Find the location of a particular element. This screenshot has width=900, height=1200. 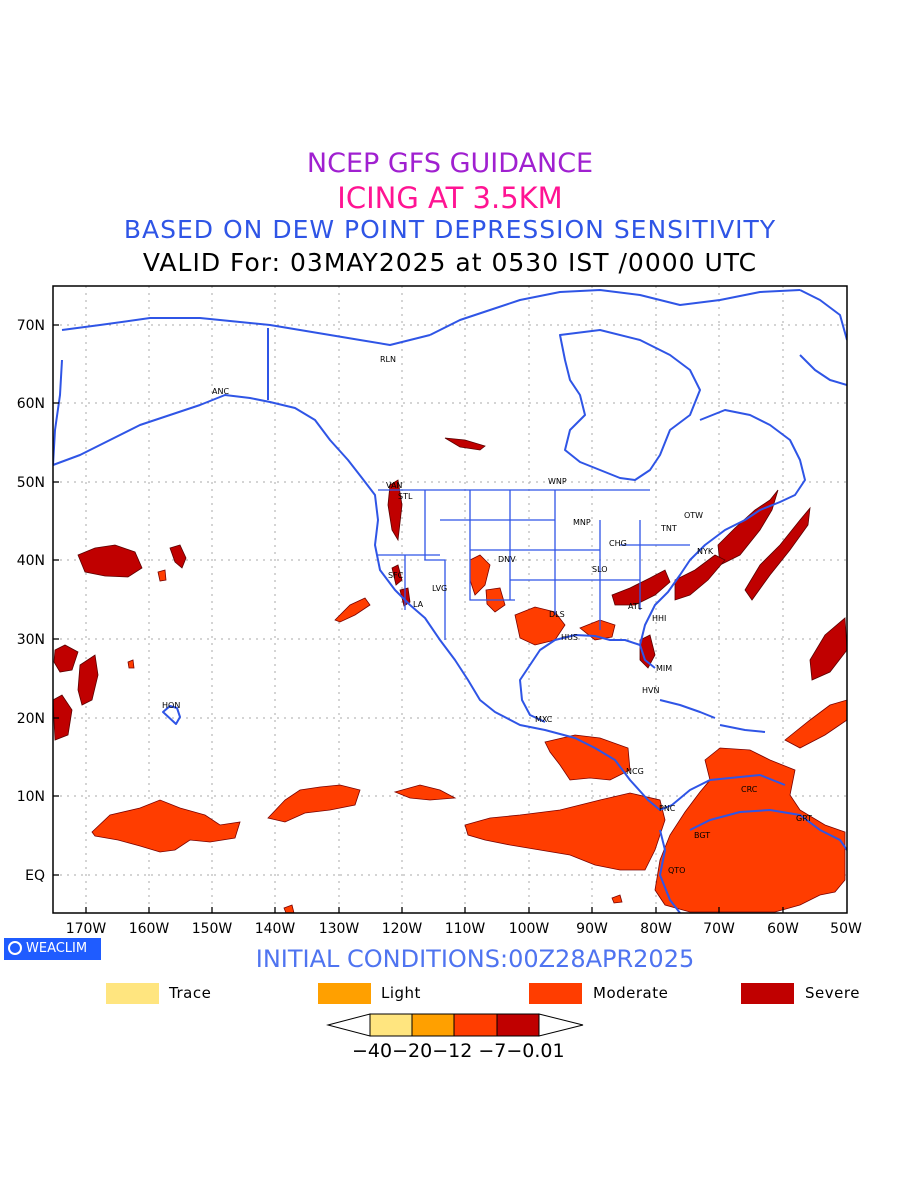

lat-label: 60N is located at coordinates (31, 404).